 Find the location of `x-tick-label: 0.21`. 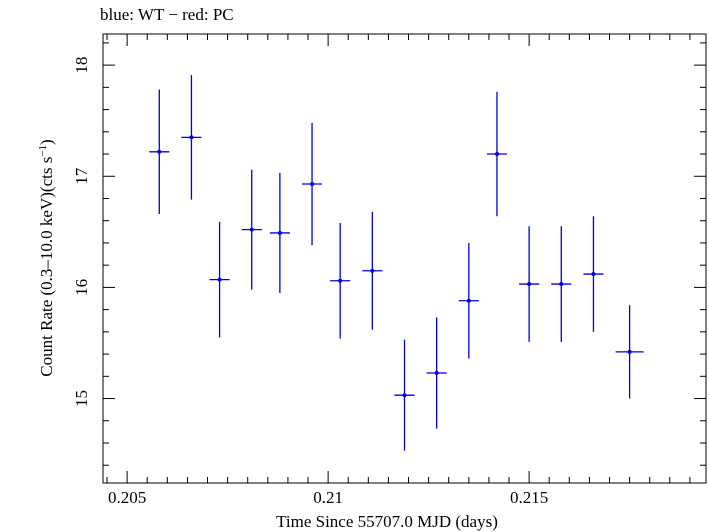

x-tick-label: 0.21 is located at coordinates (328, 497).